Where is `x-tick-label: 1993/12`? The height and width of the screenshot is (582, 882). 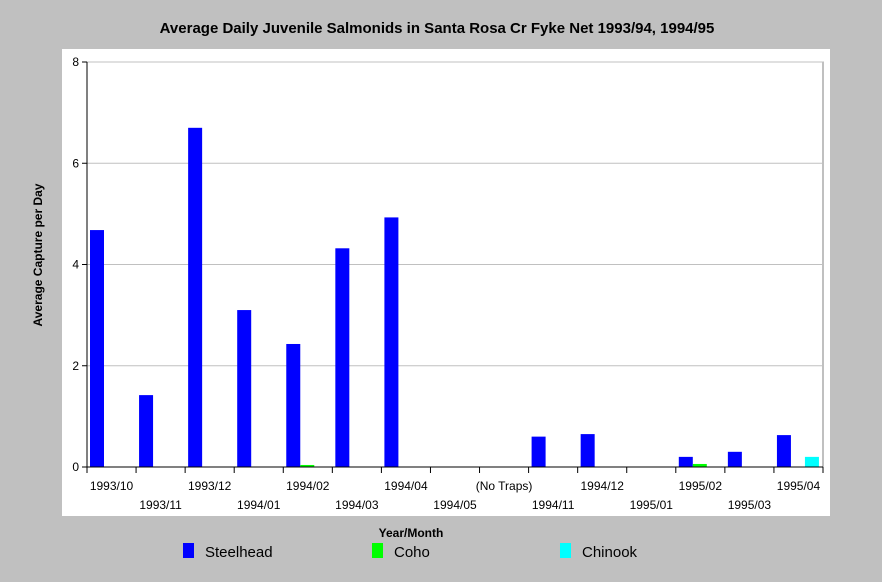 x-tick-label: 1993/12 is located at coordinates (210, 486).